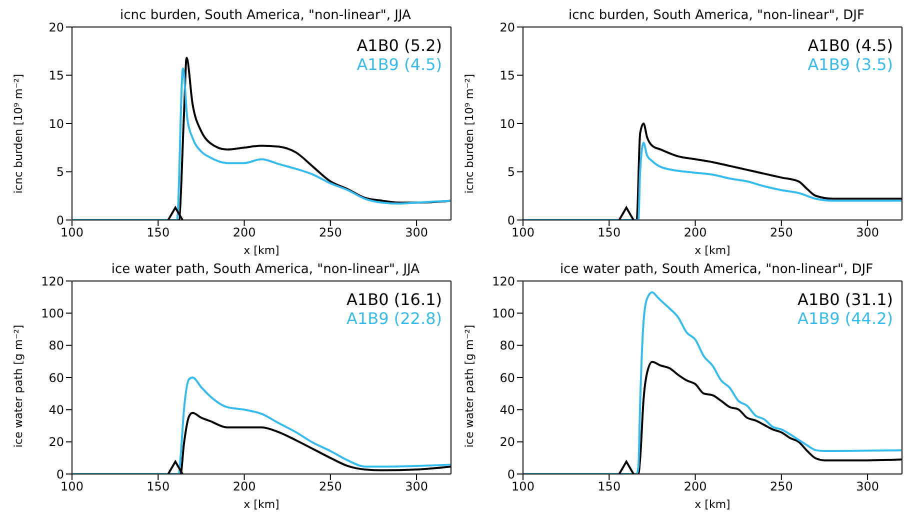 The image size is (917, 517). What do you see at coordinates (850, 45) in the screenshot?
I see `text: A1B0 (4.5)` at bounding box center [850, 45].